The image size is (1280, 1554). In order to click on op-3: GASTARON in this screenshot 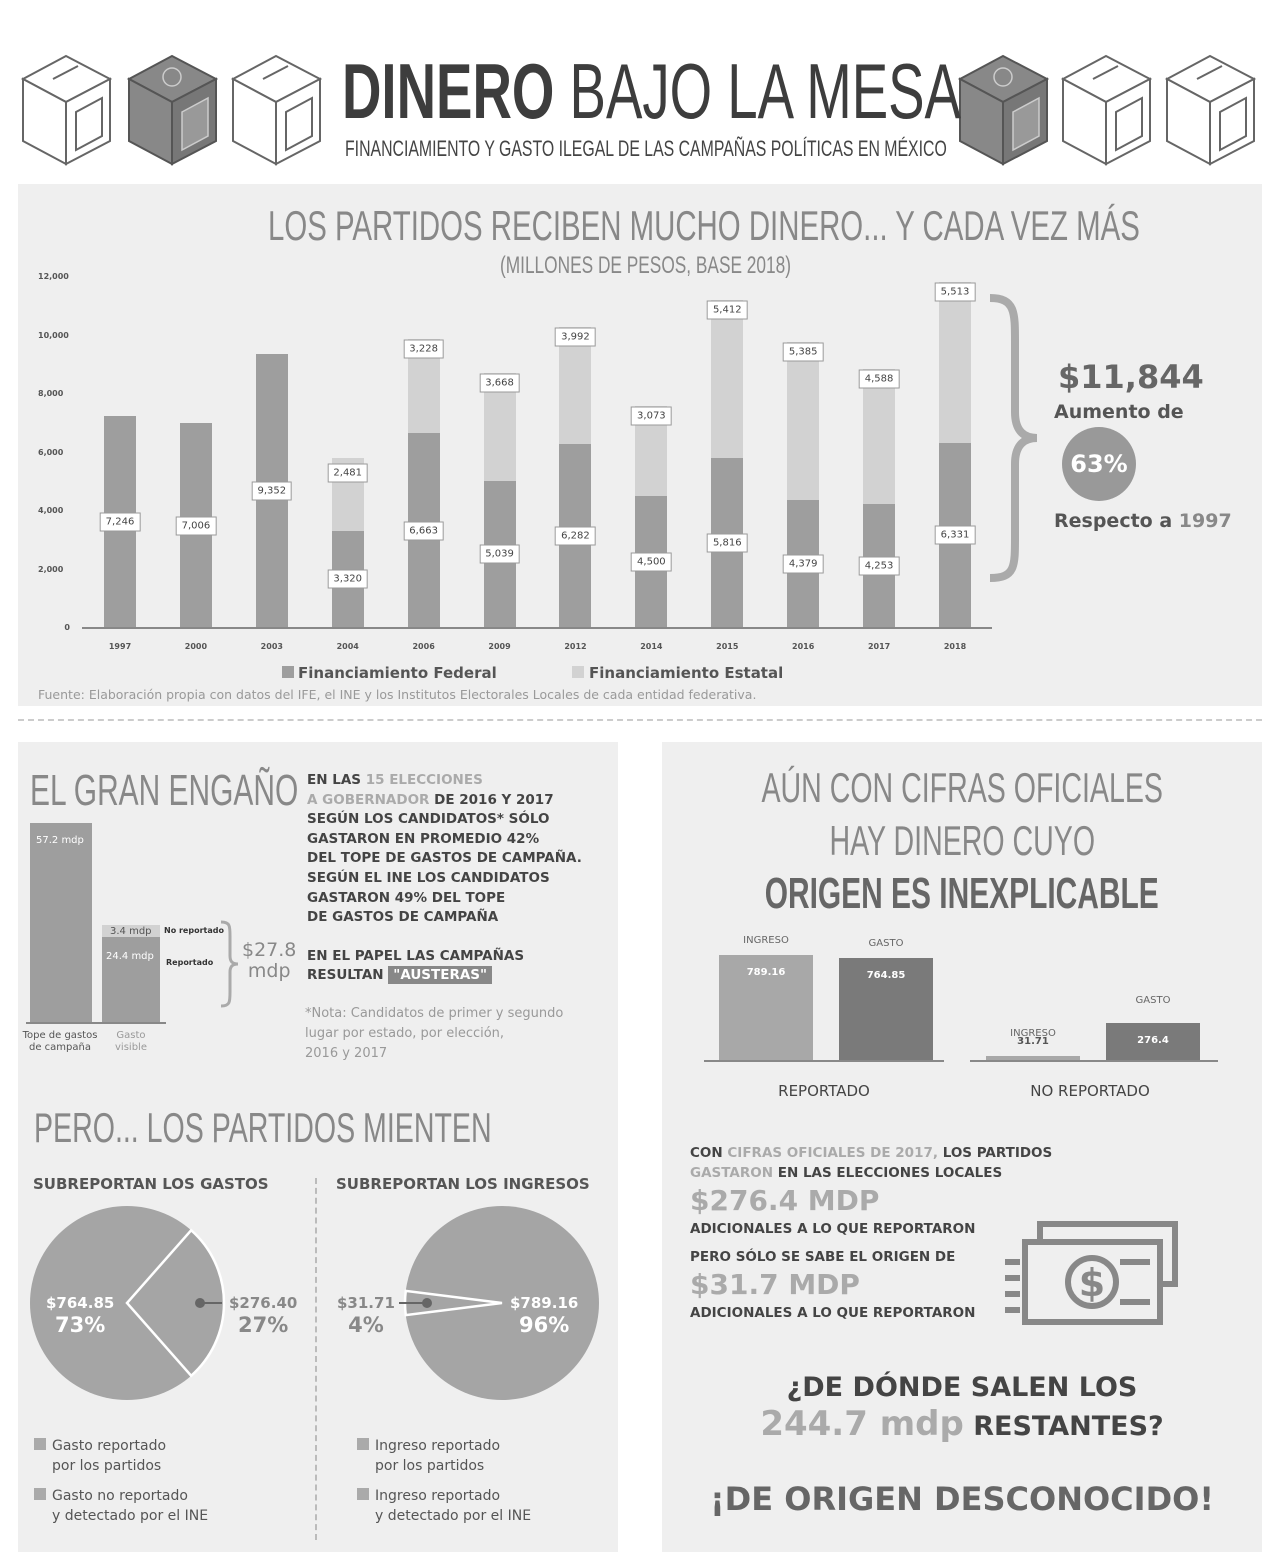, I will do `click(732, 1173)`.